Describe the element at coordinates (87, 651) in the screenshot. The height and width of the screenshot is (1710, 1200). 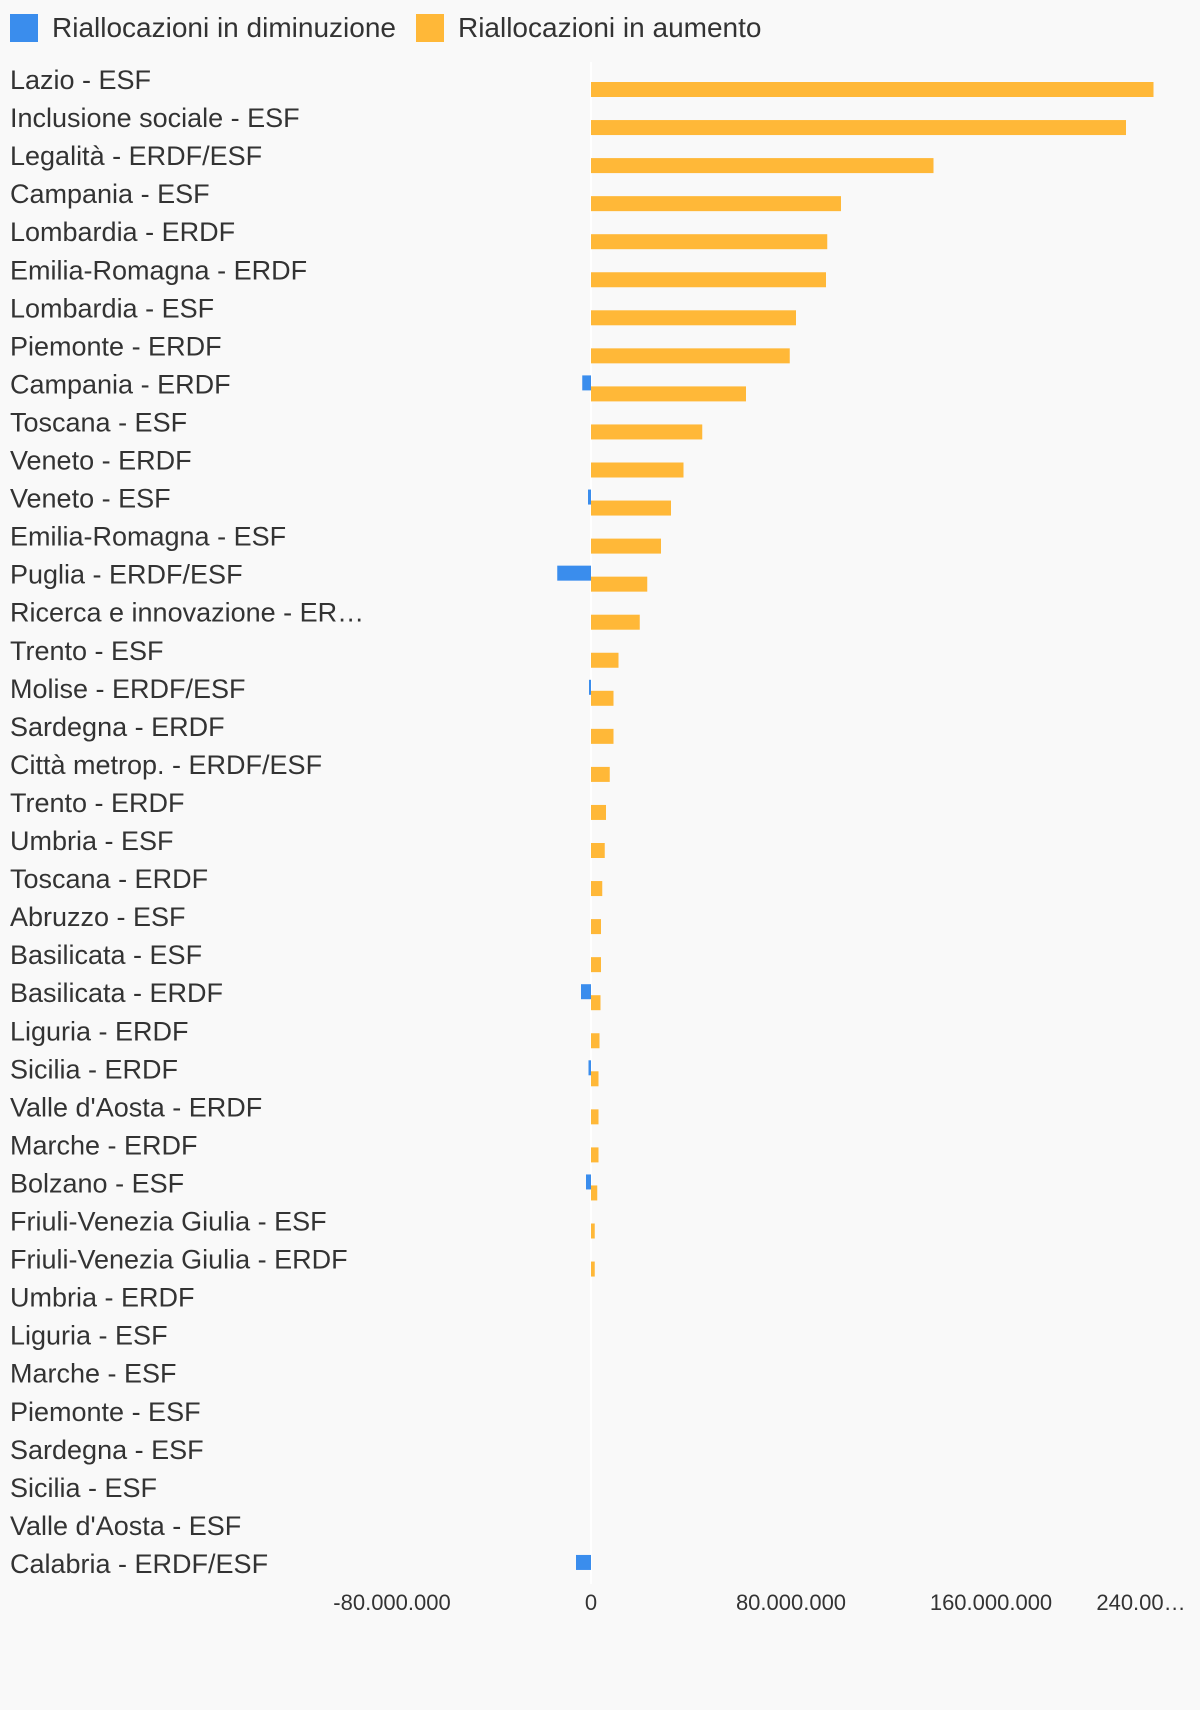
I see `category-label: Trento - ESF` at that location.